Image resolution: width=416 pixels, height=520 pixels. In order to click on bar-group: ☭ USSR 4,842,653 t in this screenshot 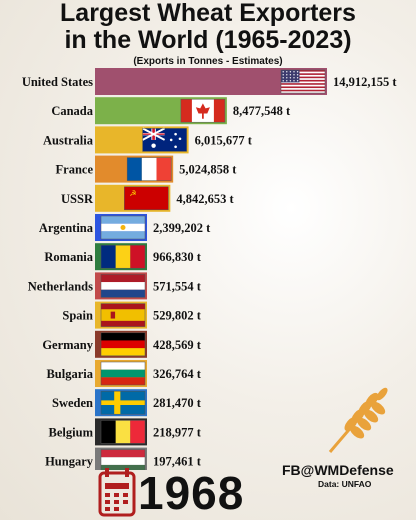, I will do `click(147, 198)`.